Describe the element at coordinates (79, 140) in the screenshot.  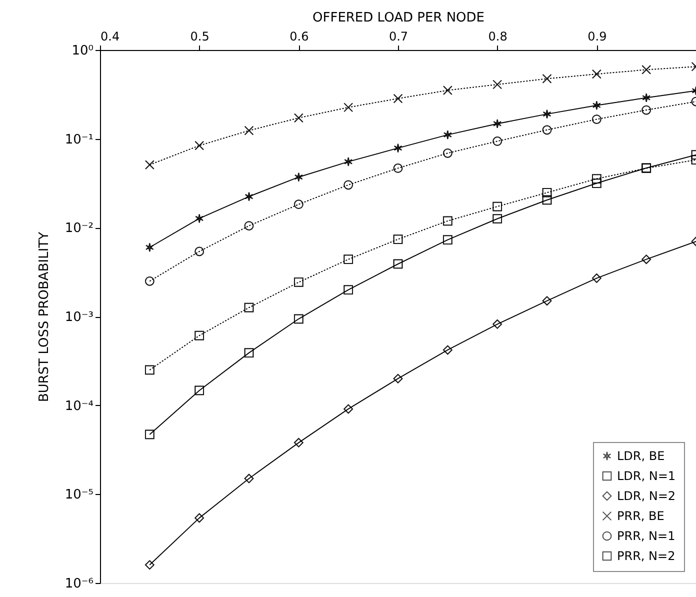
I see `y-tick-label: 10⁻¹` at that location.